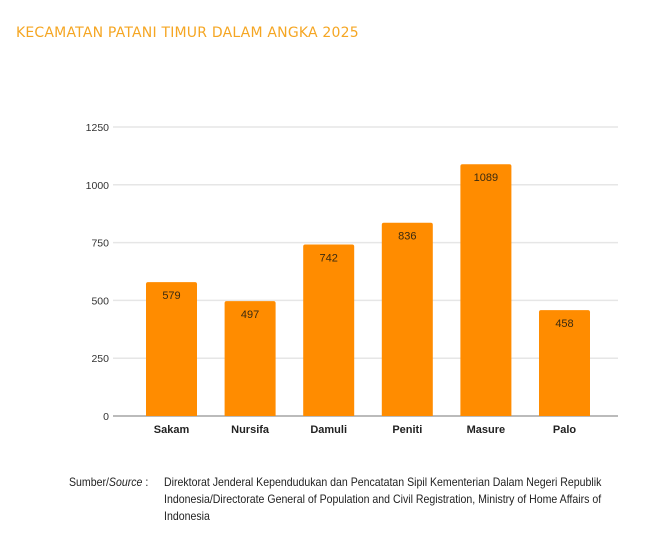 This screenshot has width=652, height=533. Describe the element at coordinates (564, 324) in the screenshot. I see `data-label: 458` at that location.